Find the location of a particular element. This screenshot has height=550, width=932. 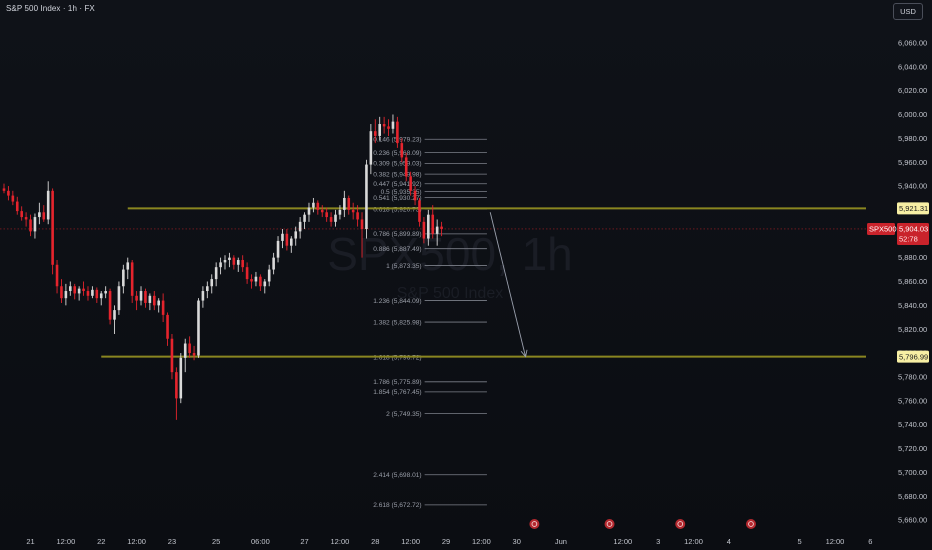

x-tick-label: 06:00 is located at coordinates (260, 541).